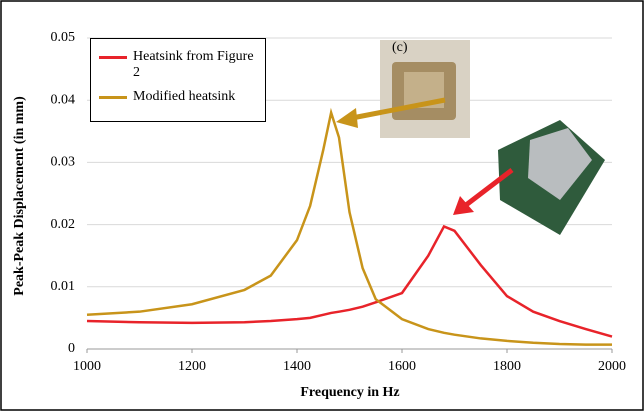 The height and width of the screenshot is (411, 644). I want to click on x-tick-label: 1200, so click(192, 366).